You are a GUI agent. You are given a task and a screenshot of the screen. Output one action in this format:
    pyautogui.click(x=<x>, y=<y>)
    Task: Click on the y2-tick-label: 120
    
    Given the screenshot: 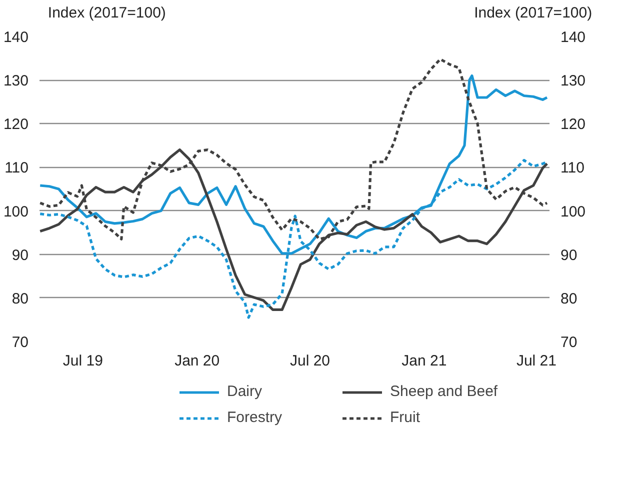 What is the action you would take?
    pyautogui.click(x=573, y=125)
    